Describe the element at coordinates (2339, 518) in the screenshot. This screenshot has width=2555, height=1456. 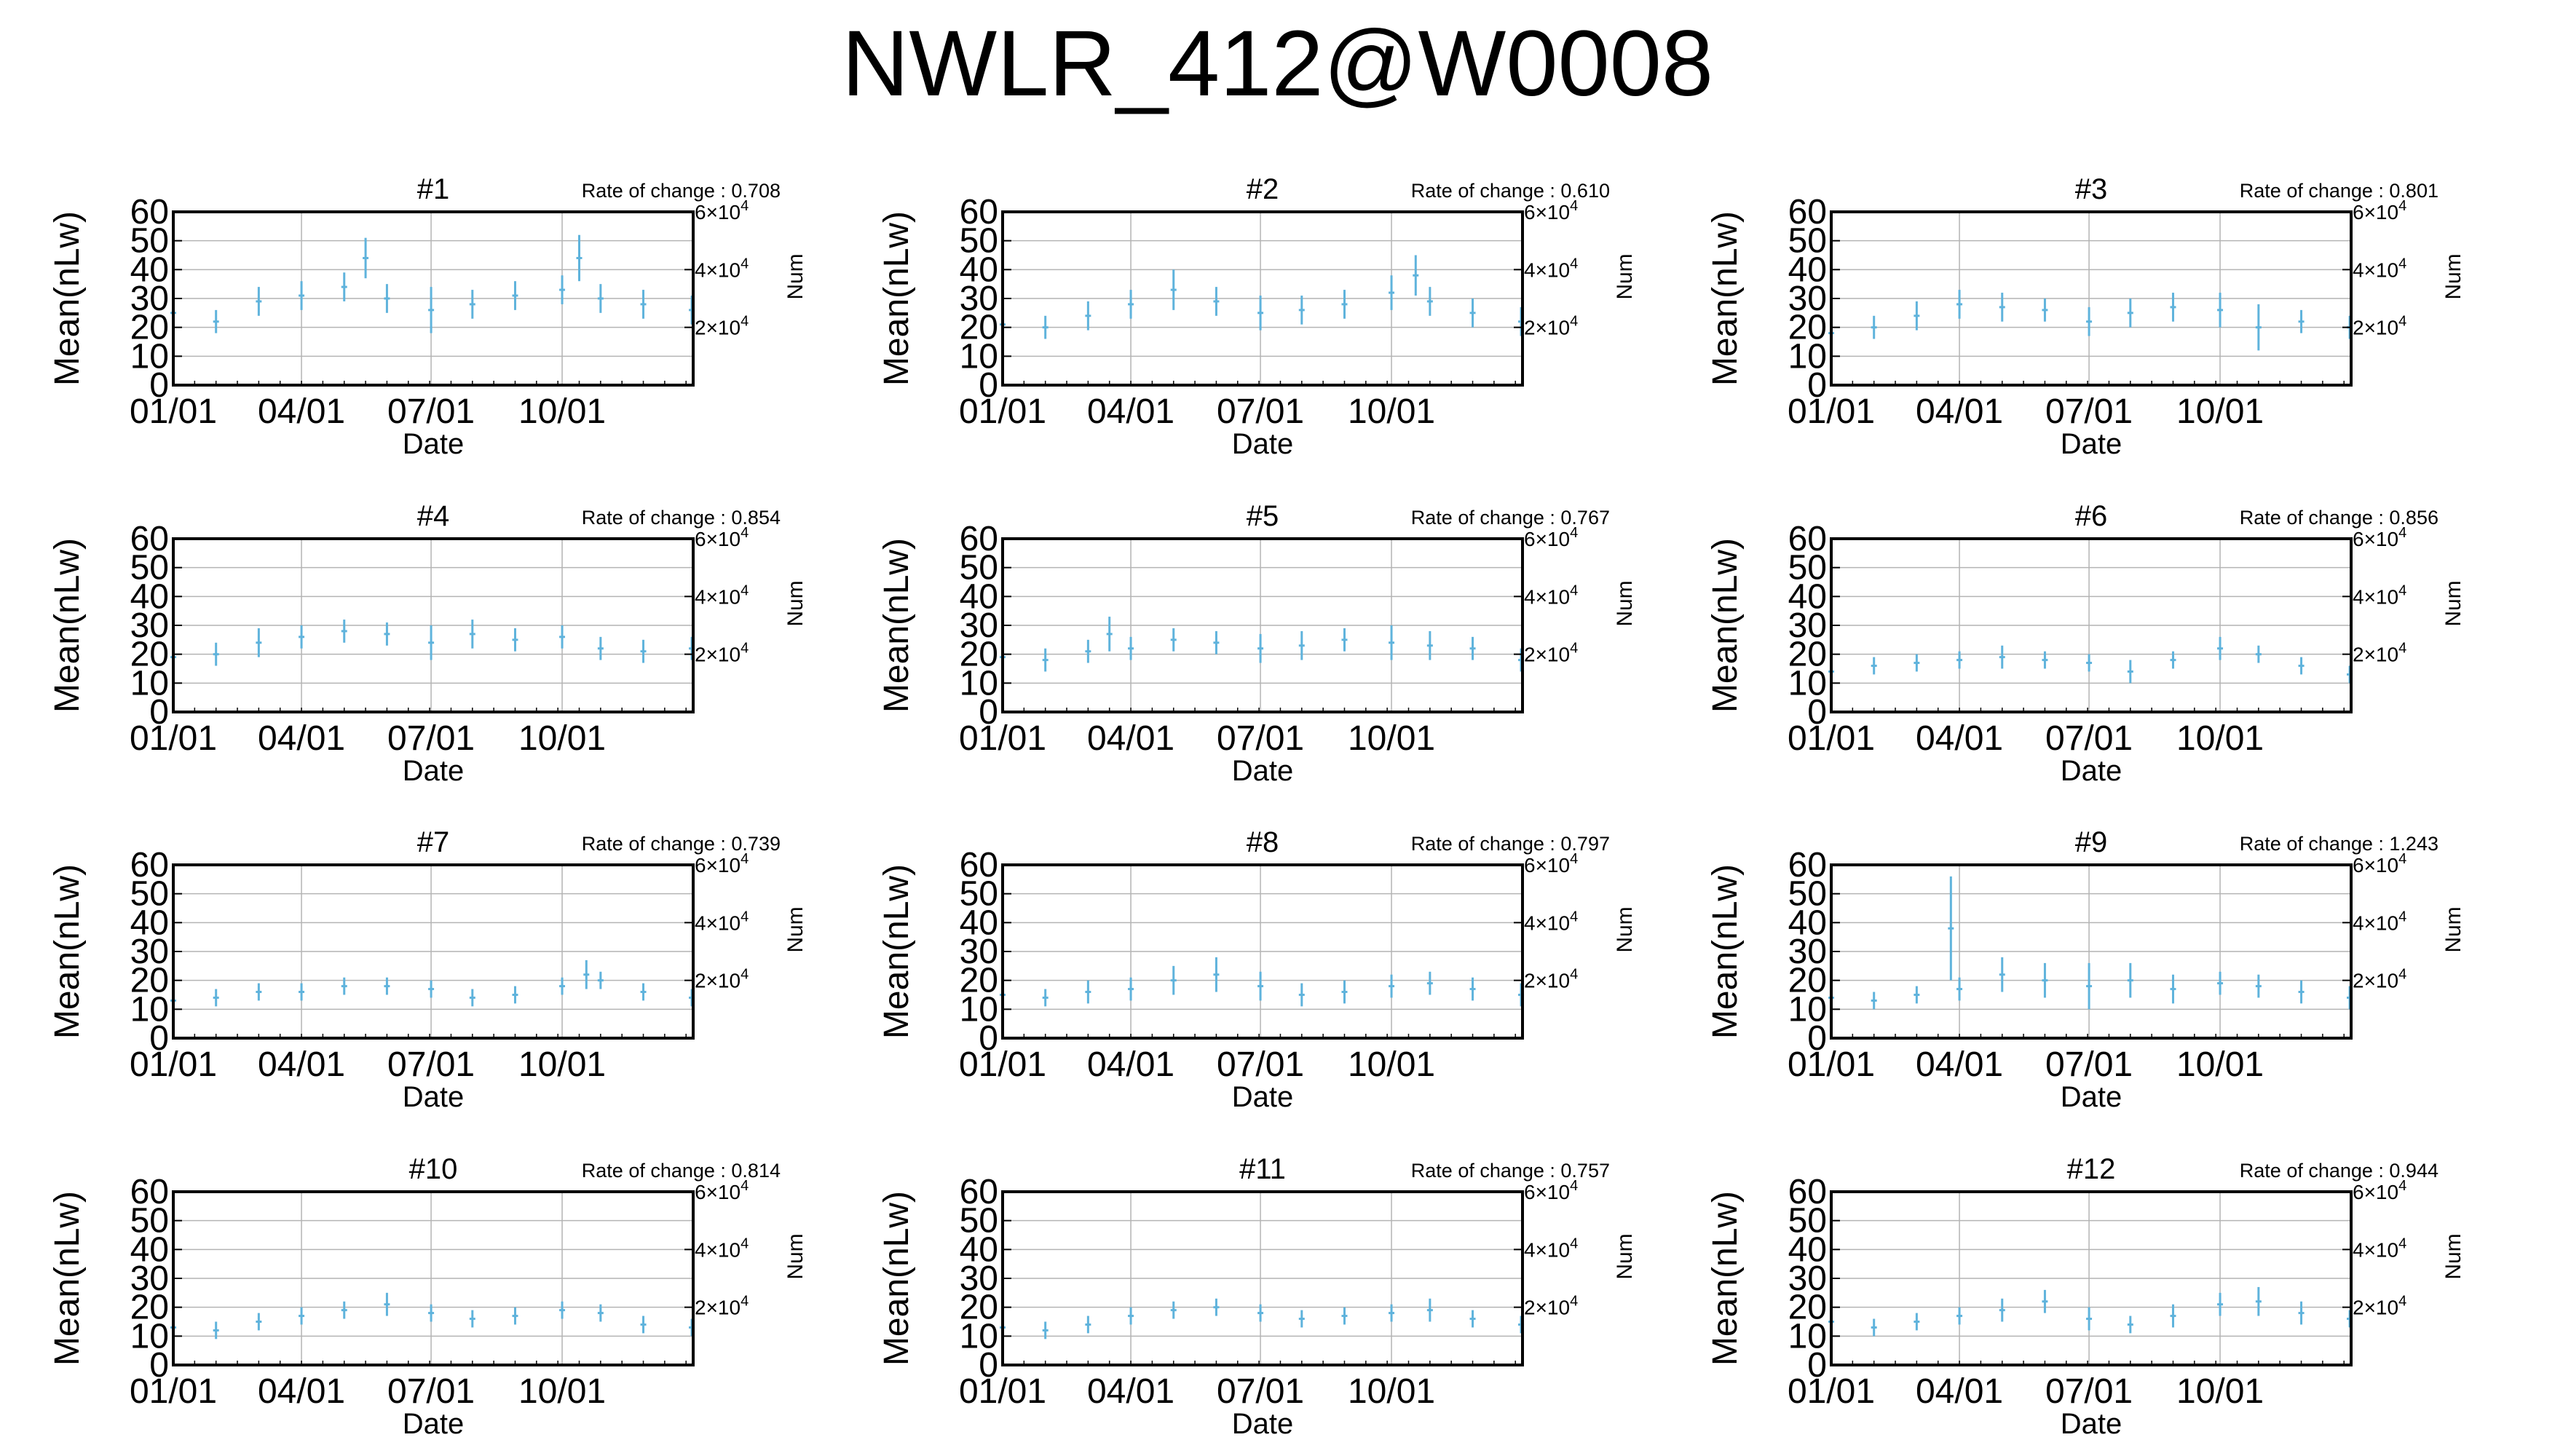
I see `rate-of-change-label: Rate of change : 0.856` at that location.